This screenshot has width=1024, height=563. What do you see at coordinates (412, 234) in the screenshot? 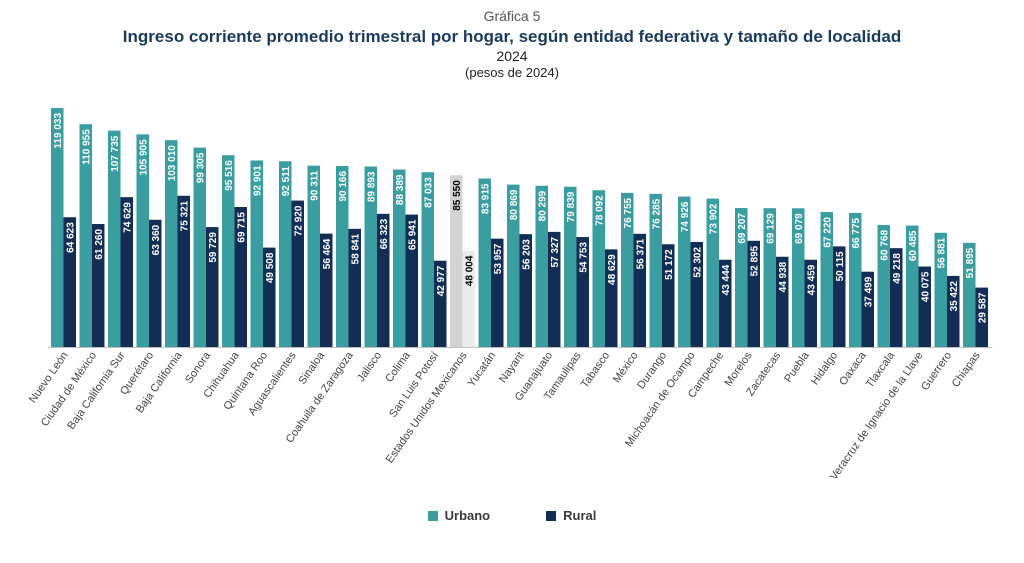
I see `data-label-rural: 65 941` at bounding box center [412, 234].